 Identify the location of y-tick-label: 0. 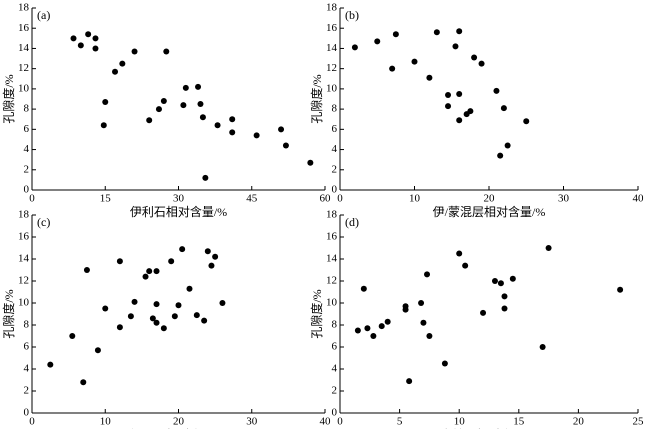
(27, 413).